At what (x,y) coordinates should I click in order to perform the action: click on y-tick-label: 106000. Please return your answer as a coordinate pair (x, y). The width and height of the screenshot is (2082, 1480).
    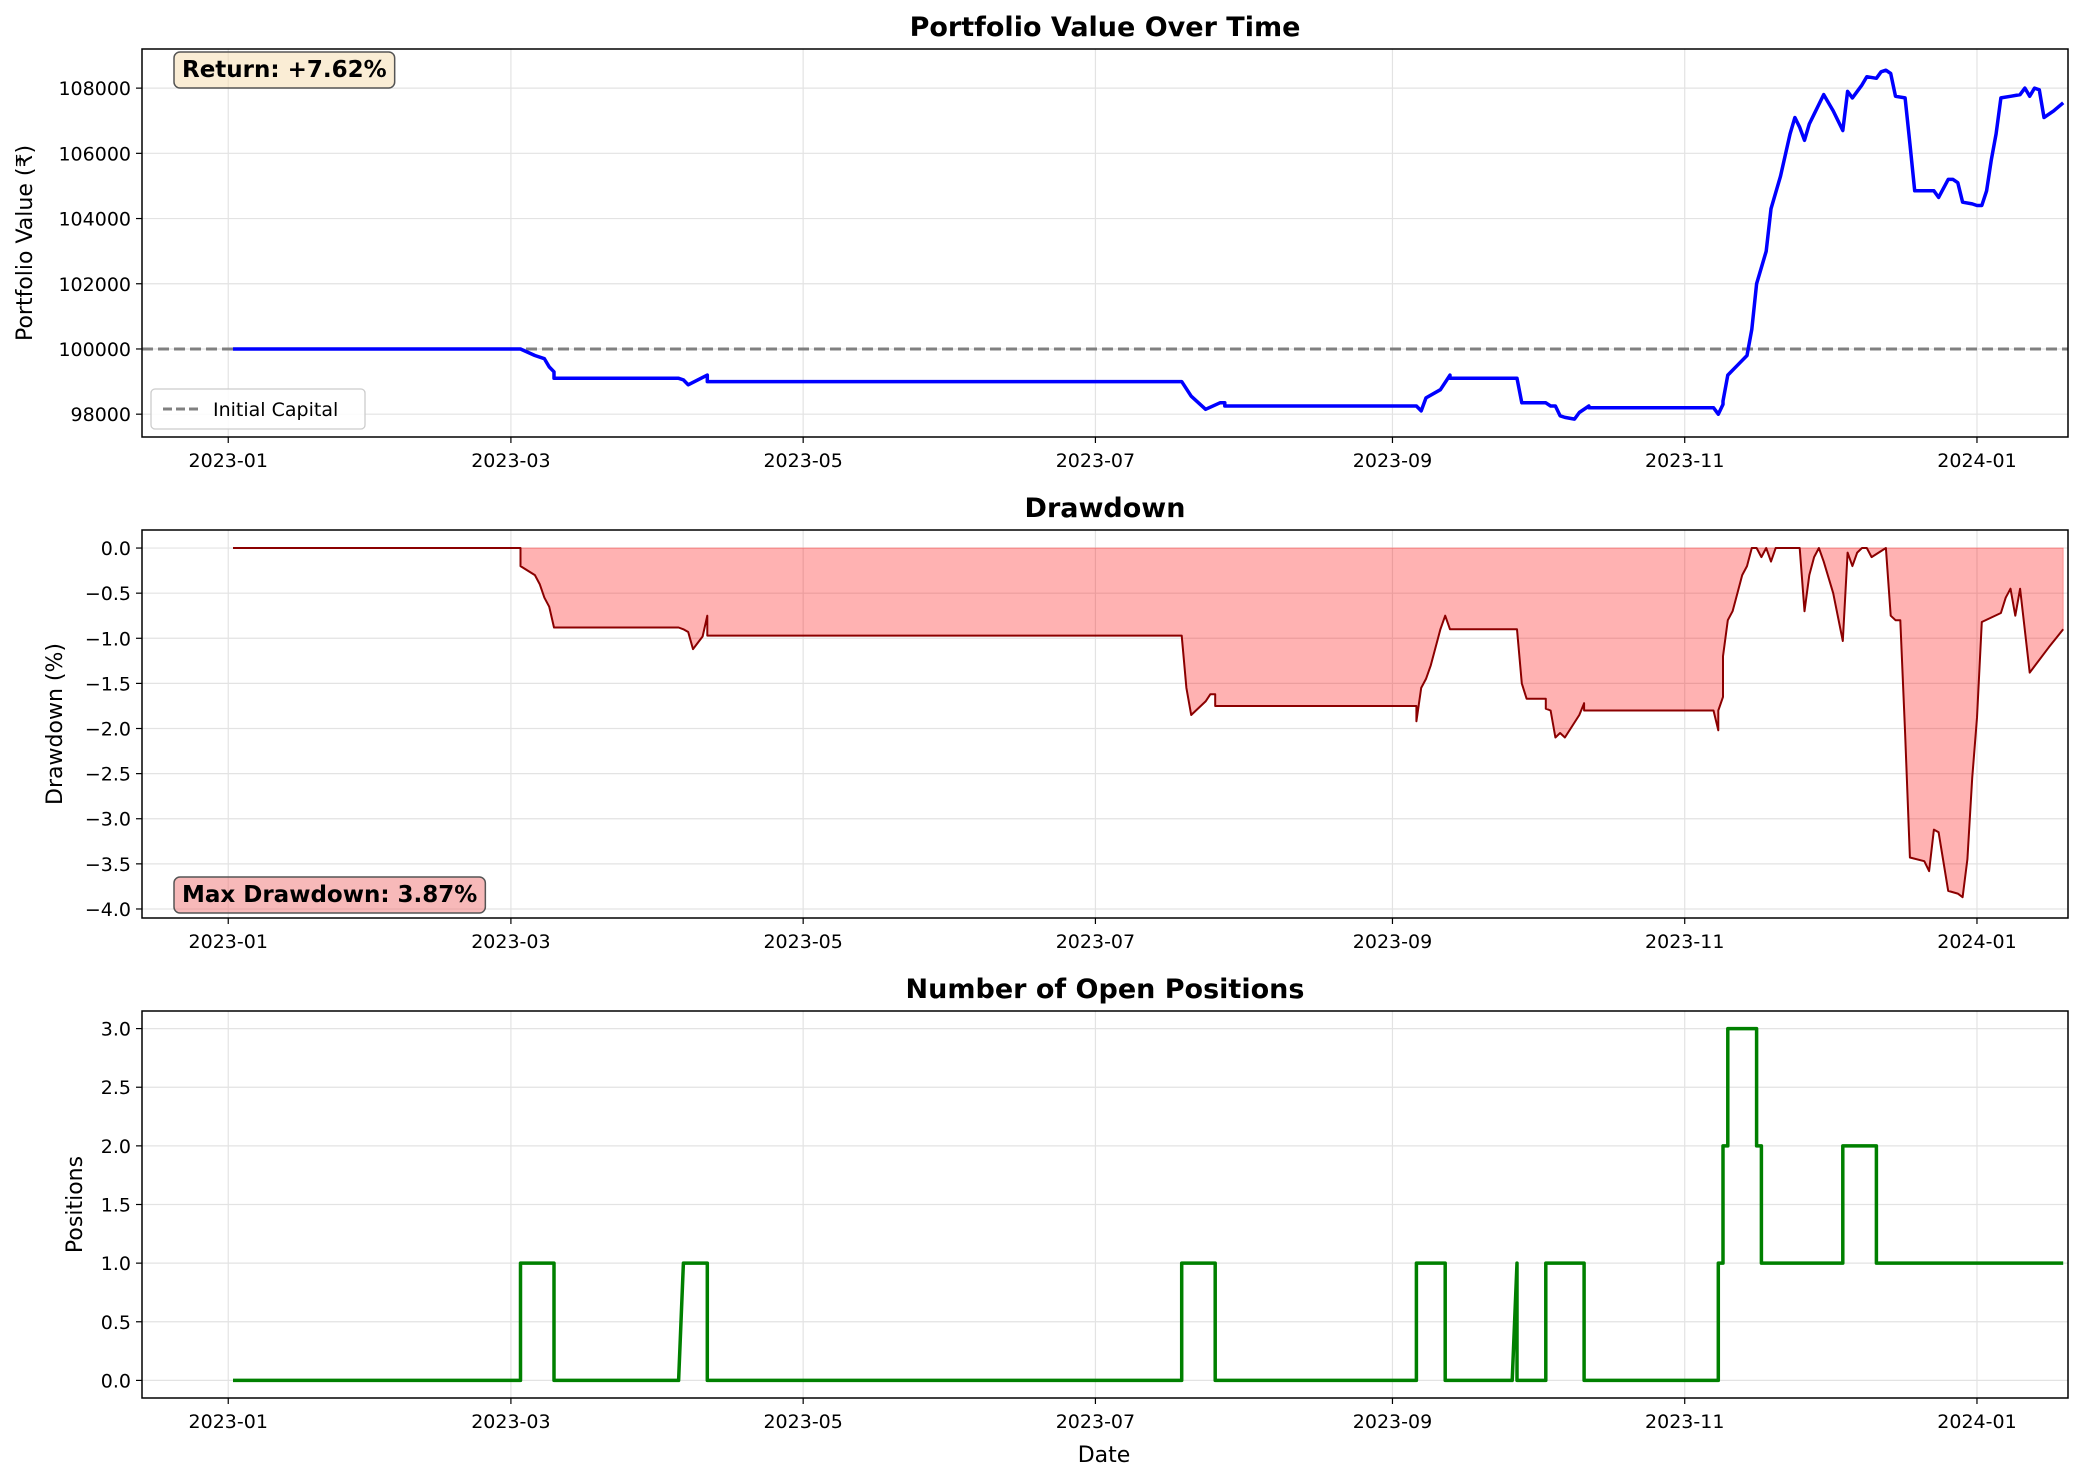
    Looking at the image, I should click on (94, 154).